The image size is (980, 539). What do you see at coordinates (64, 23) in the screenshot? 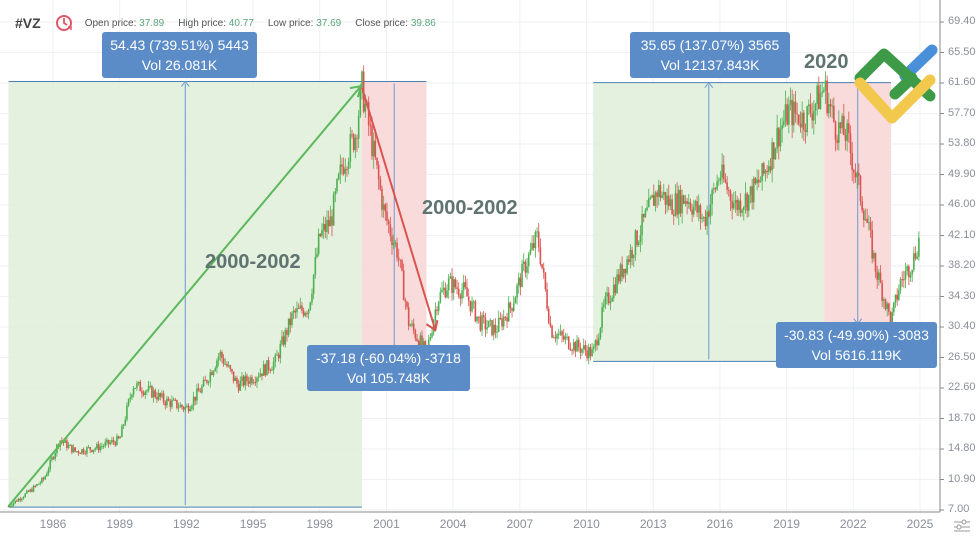
I see `clock-refresh-icon` at bounding box center [64, 23].